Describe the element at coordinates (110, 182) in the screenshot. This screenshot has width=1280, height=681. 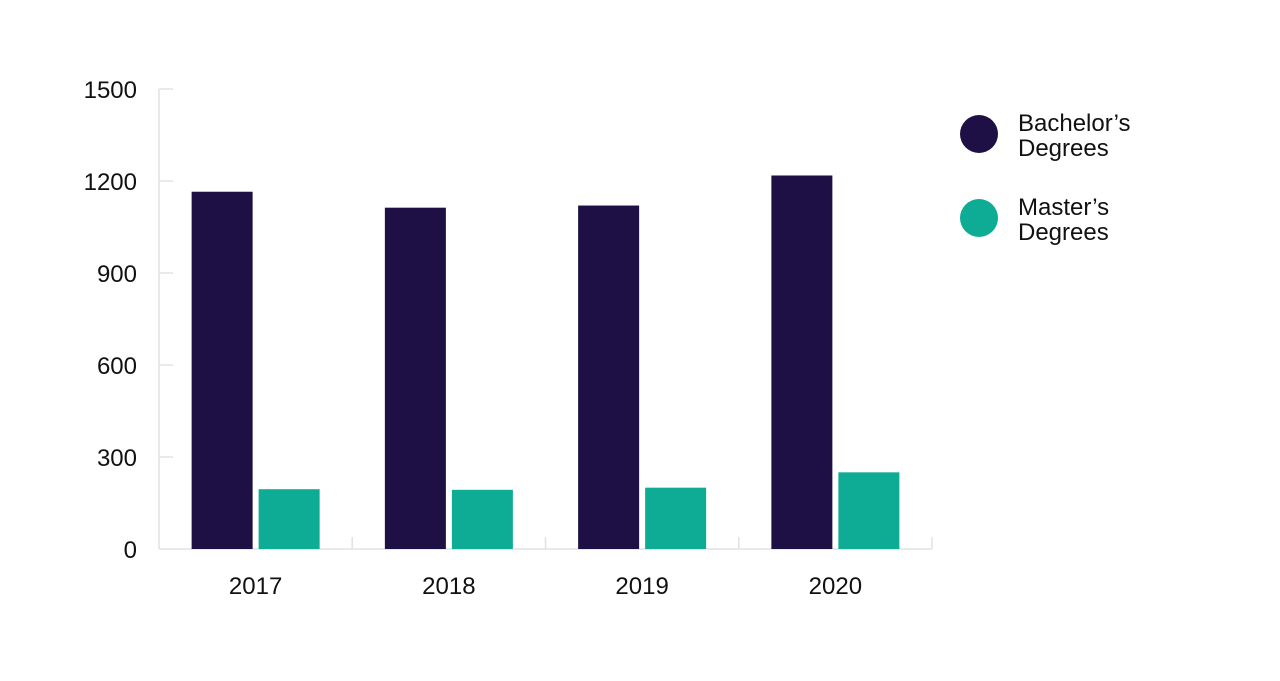
I see `y-tick-label: 1200` at that location.